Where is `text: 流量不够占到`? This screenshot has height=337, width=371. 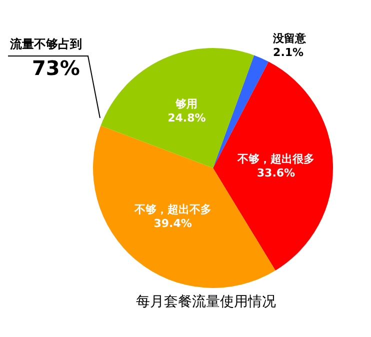 text: 流量不够占到 is located at coordinates (45, 44).